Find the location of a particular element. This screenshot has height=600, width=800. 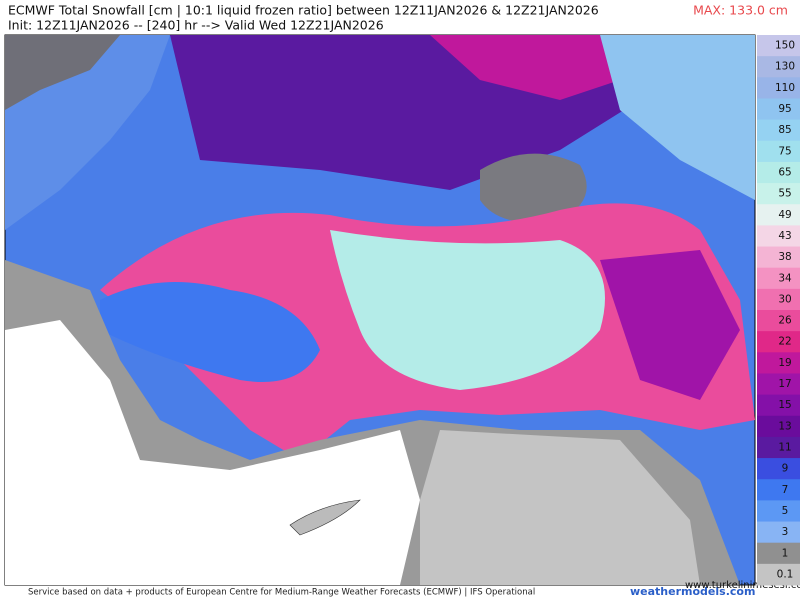

legend-label: 5 is located at coordinates (785, 511).